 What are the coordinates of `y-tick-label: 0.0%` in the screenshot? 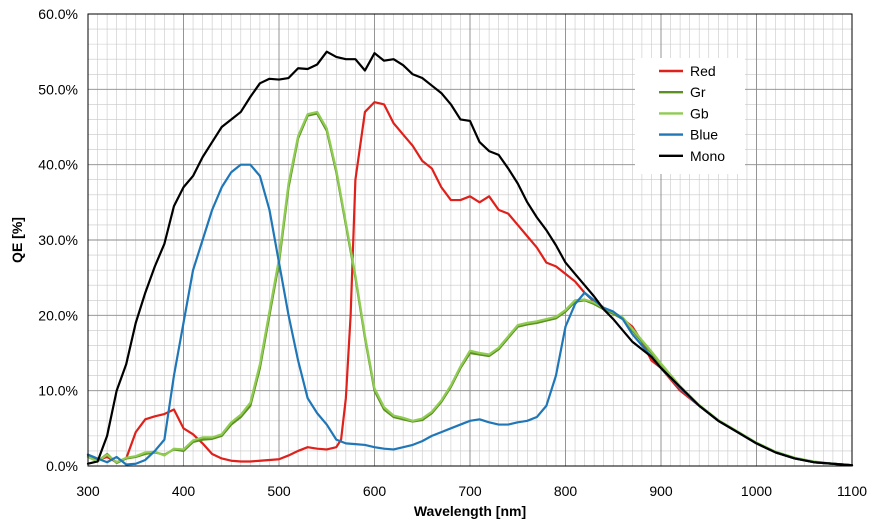 It's located at (62, 466).